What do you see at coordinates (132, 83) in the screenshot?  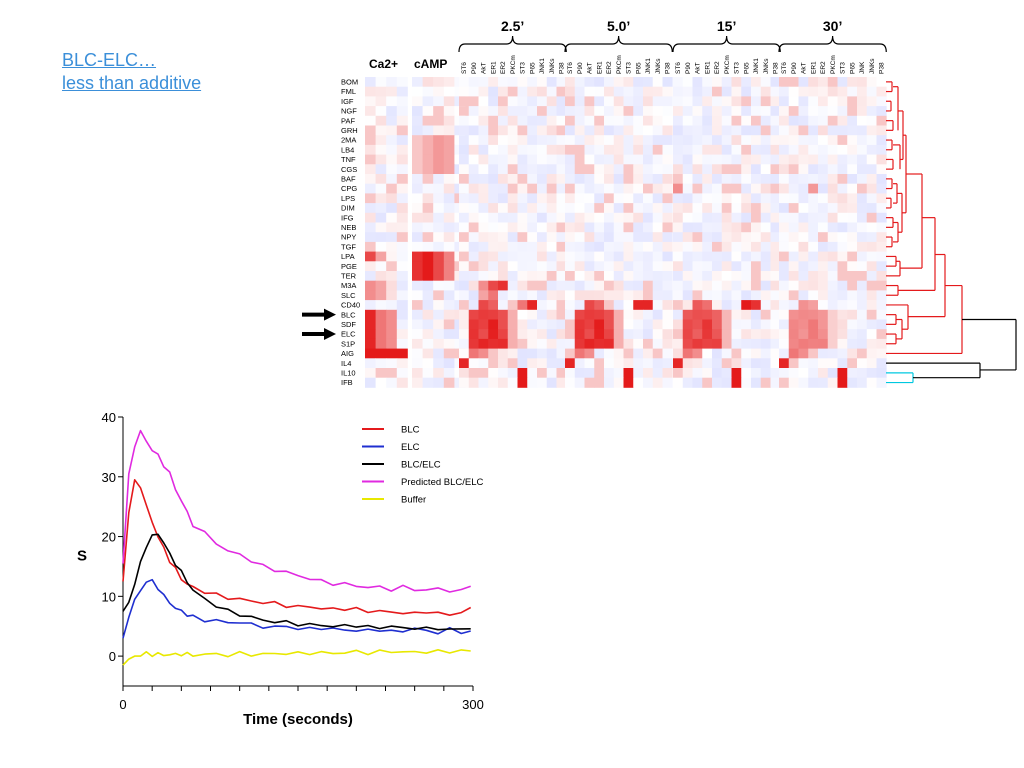 I see `slide-link-line-2: less than additive` at bounding box center [132, 83].